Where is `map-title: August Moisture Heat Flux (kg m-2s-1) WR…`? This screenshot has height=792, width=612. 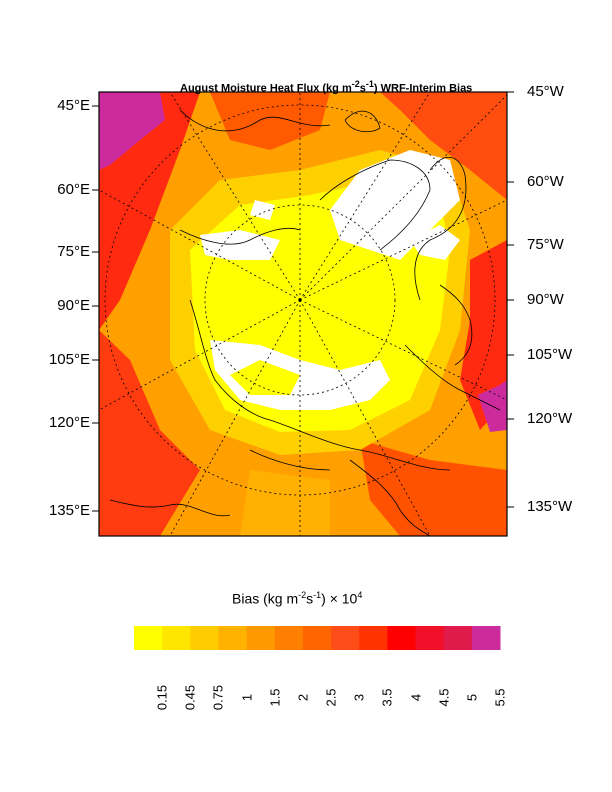
map-title: August Moisture Heat Flux (kg m-2s-1) WR… is located at coordinates (326, 87).